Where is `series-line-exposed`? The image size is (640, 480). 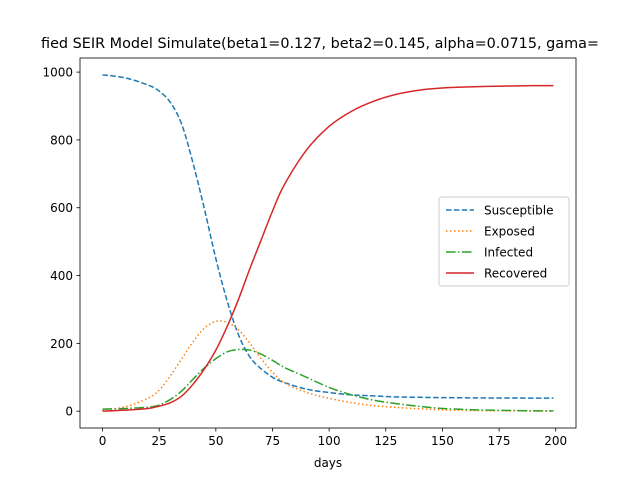
series-line-exposed is located at coordinates (328, 366).